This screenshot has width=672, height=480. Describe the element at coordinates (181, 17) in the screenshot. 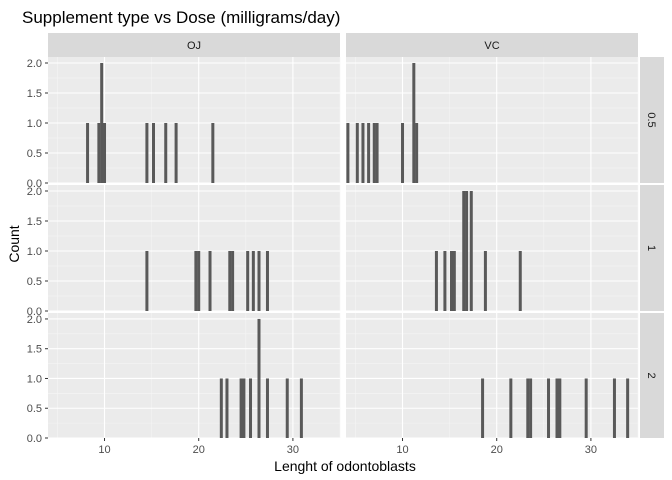

I see `chart-title: Supplement type vs Dose (milligrams/day)` at that location.